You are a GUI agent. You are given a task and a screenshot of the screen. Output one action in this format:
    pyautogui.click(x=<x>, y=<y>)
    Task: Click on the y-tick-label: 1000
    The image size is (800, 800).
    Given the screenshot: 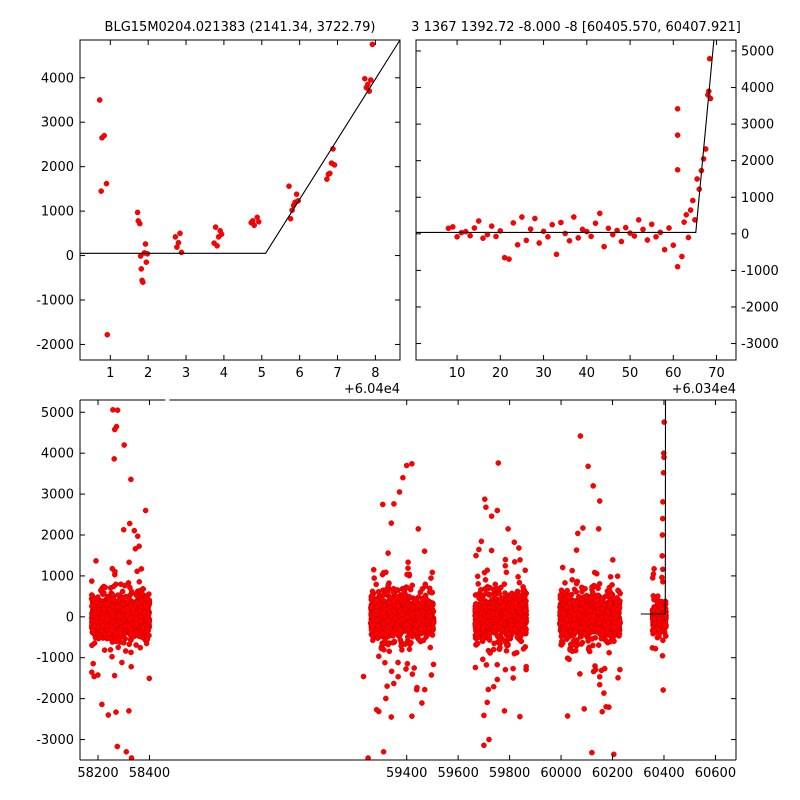 What is the action you would take?
    pyautogui.click(x=57, y=212)
    